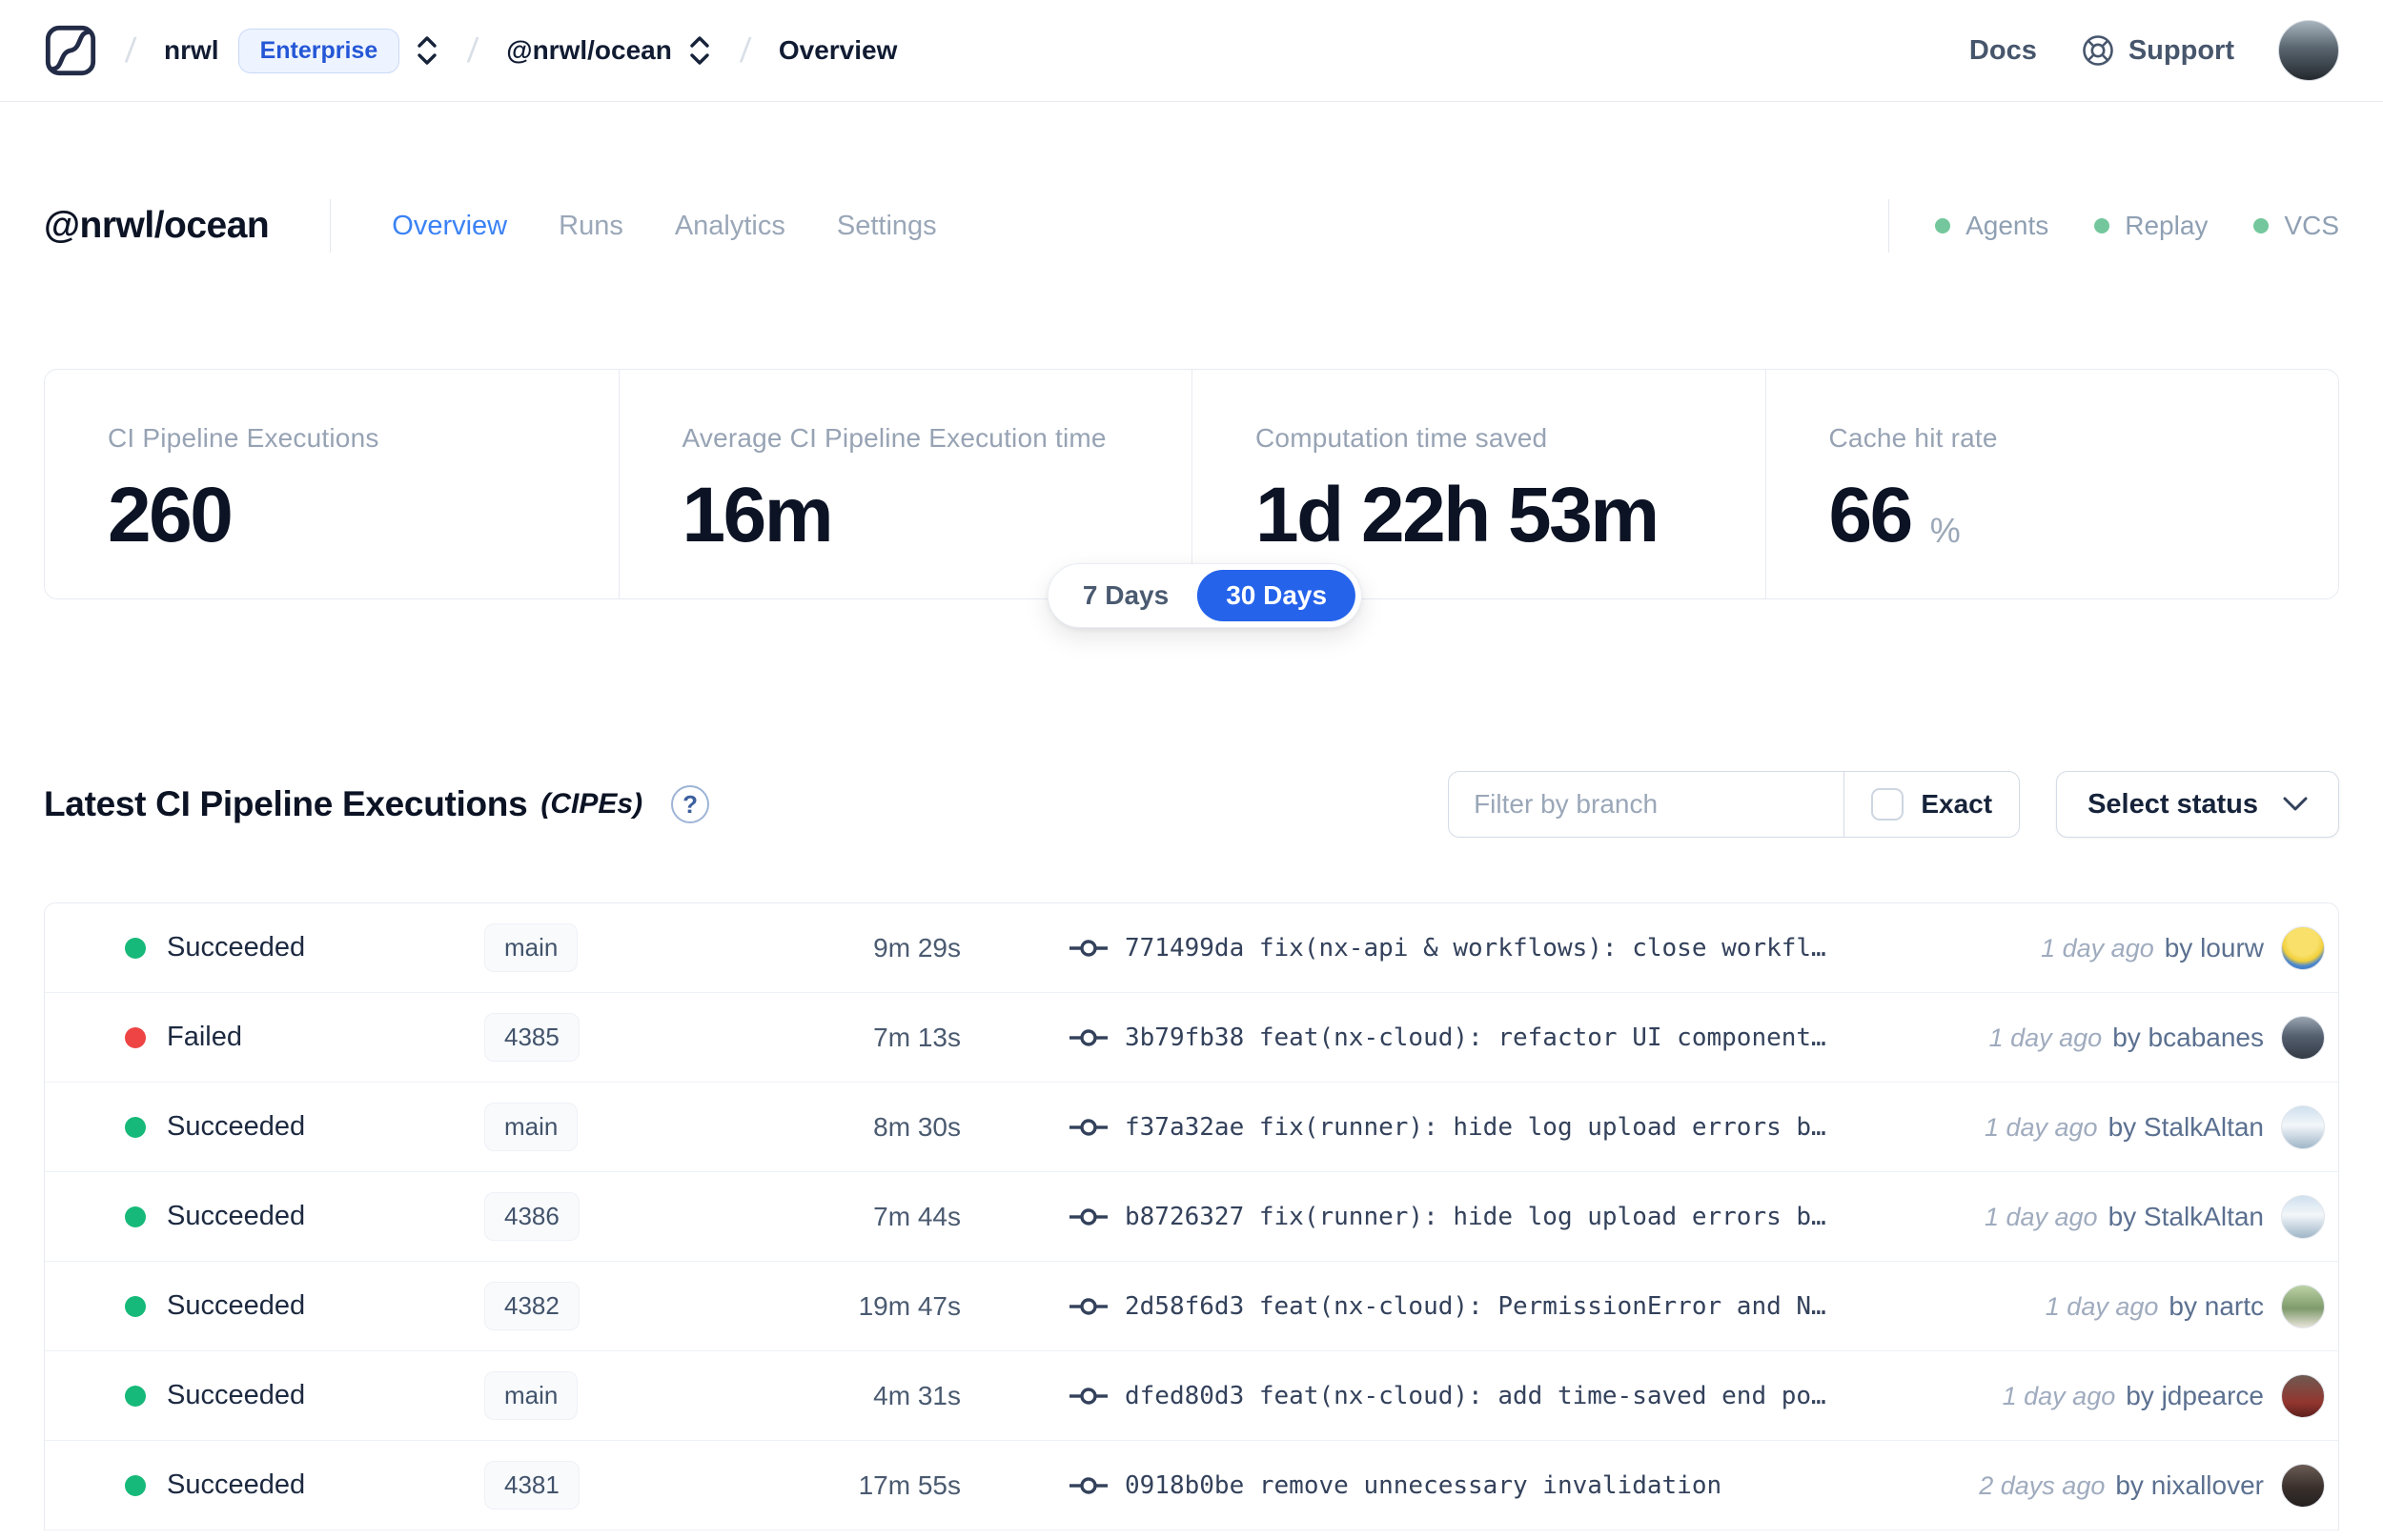  I want to click on row-meta: 1 day ago by lourw, so click(2141, 948).